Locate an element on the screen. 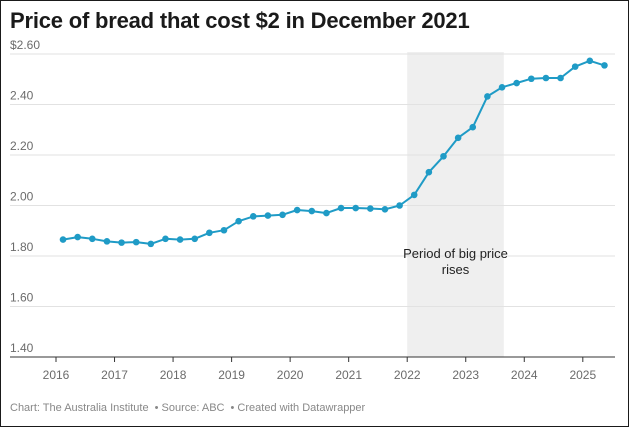  x-tick-label: 2020 is located at coordinates (290, 375).